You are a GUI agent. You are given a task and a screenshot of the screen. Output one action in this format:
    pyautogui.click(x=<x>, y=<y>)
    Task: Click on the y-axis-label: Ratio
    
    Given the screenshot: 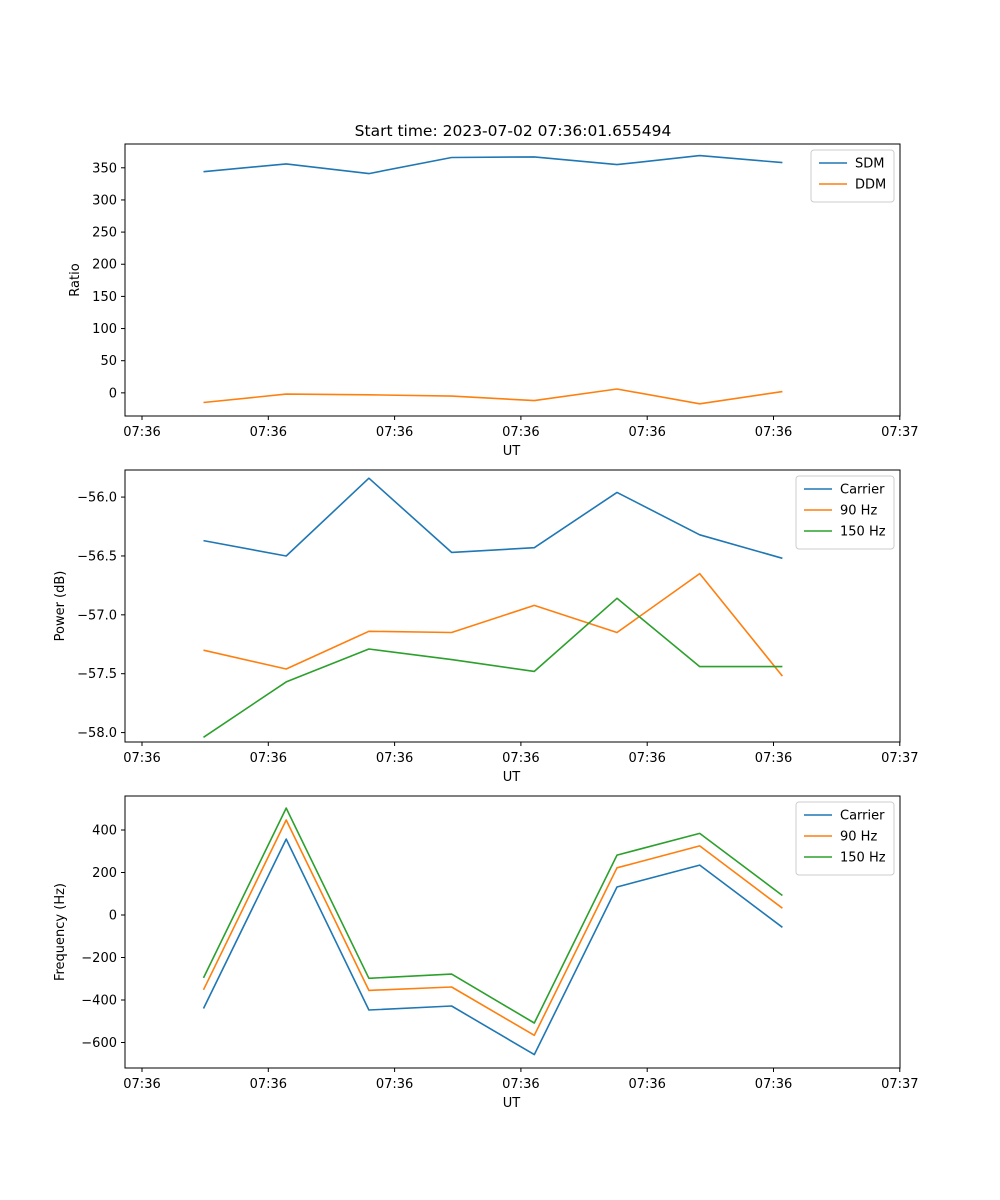 What is the action you would take?
    pyautogui.click(x=75, y=279)
    